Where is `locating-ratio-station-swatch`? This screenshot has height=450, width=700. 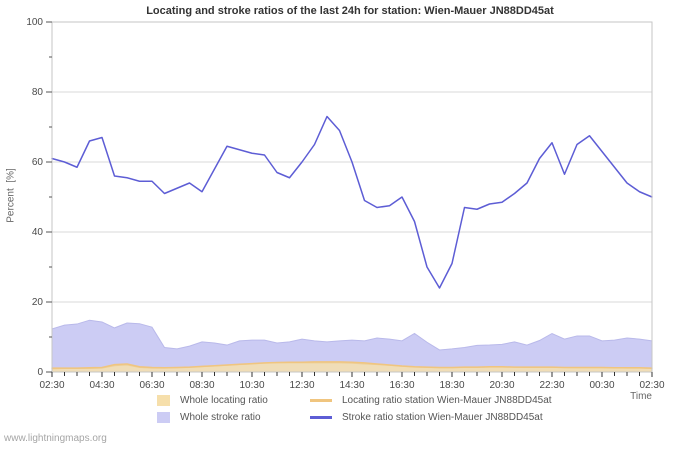 locating-ratio-station-swatch is located at coordinates (321, 400).